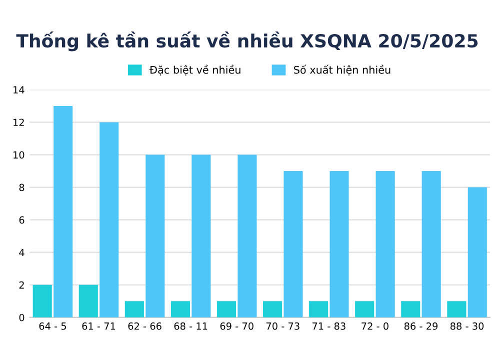 The height and width of the screenshot is (345, 495). Describe the element at coordinates (21, 252) in the screenshot. I see `y-tick-label: 4` at that location.